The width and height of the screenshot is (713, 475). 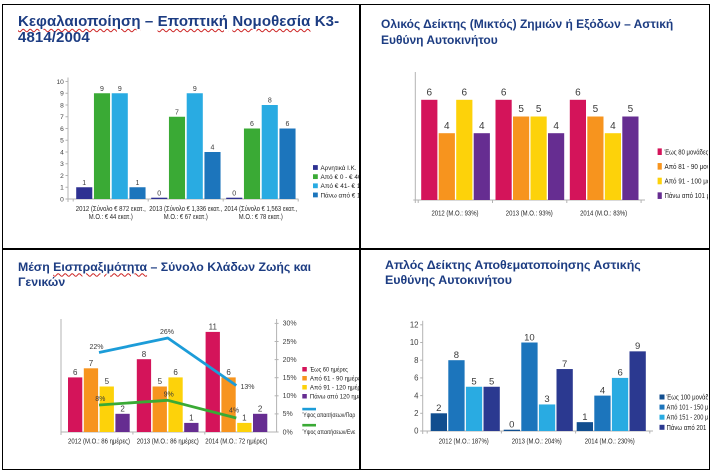 What do you see at coordinates (111, 217) in the screenshot?
I see `svg-text: Μ.Ο.: € 44 εκατ.)` at bounding box center [111, 217].